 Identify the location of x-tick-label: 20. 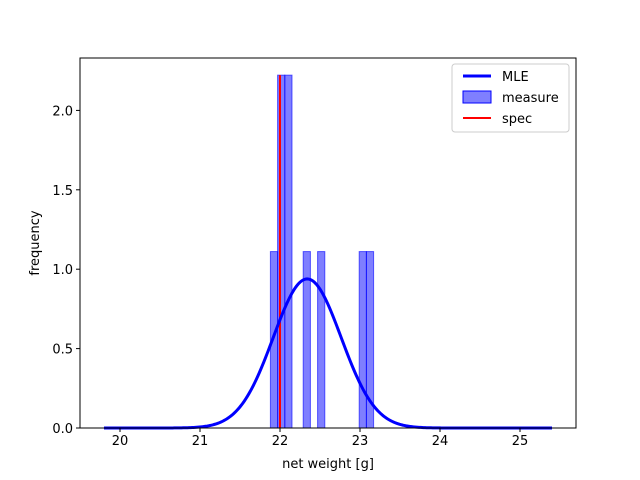
(120, 441).